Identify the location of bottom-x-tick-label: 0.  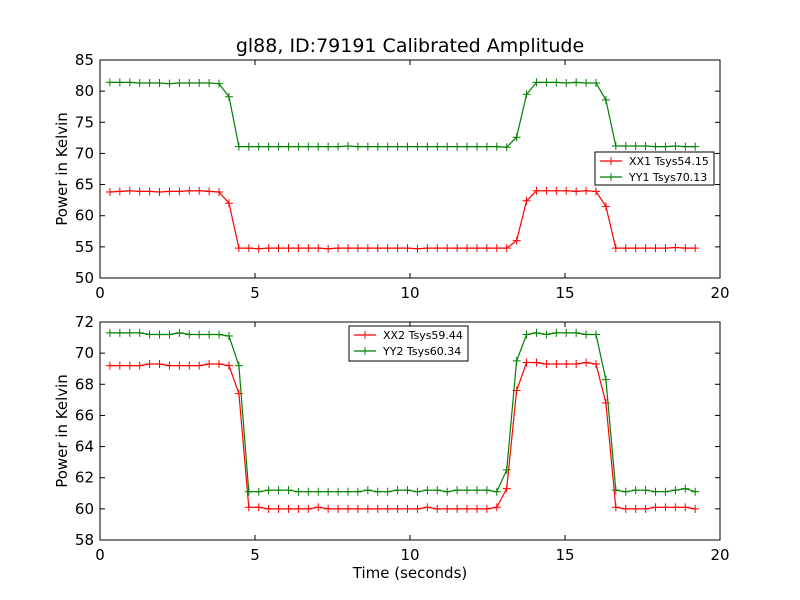
(100, 555).